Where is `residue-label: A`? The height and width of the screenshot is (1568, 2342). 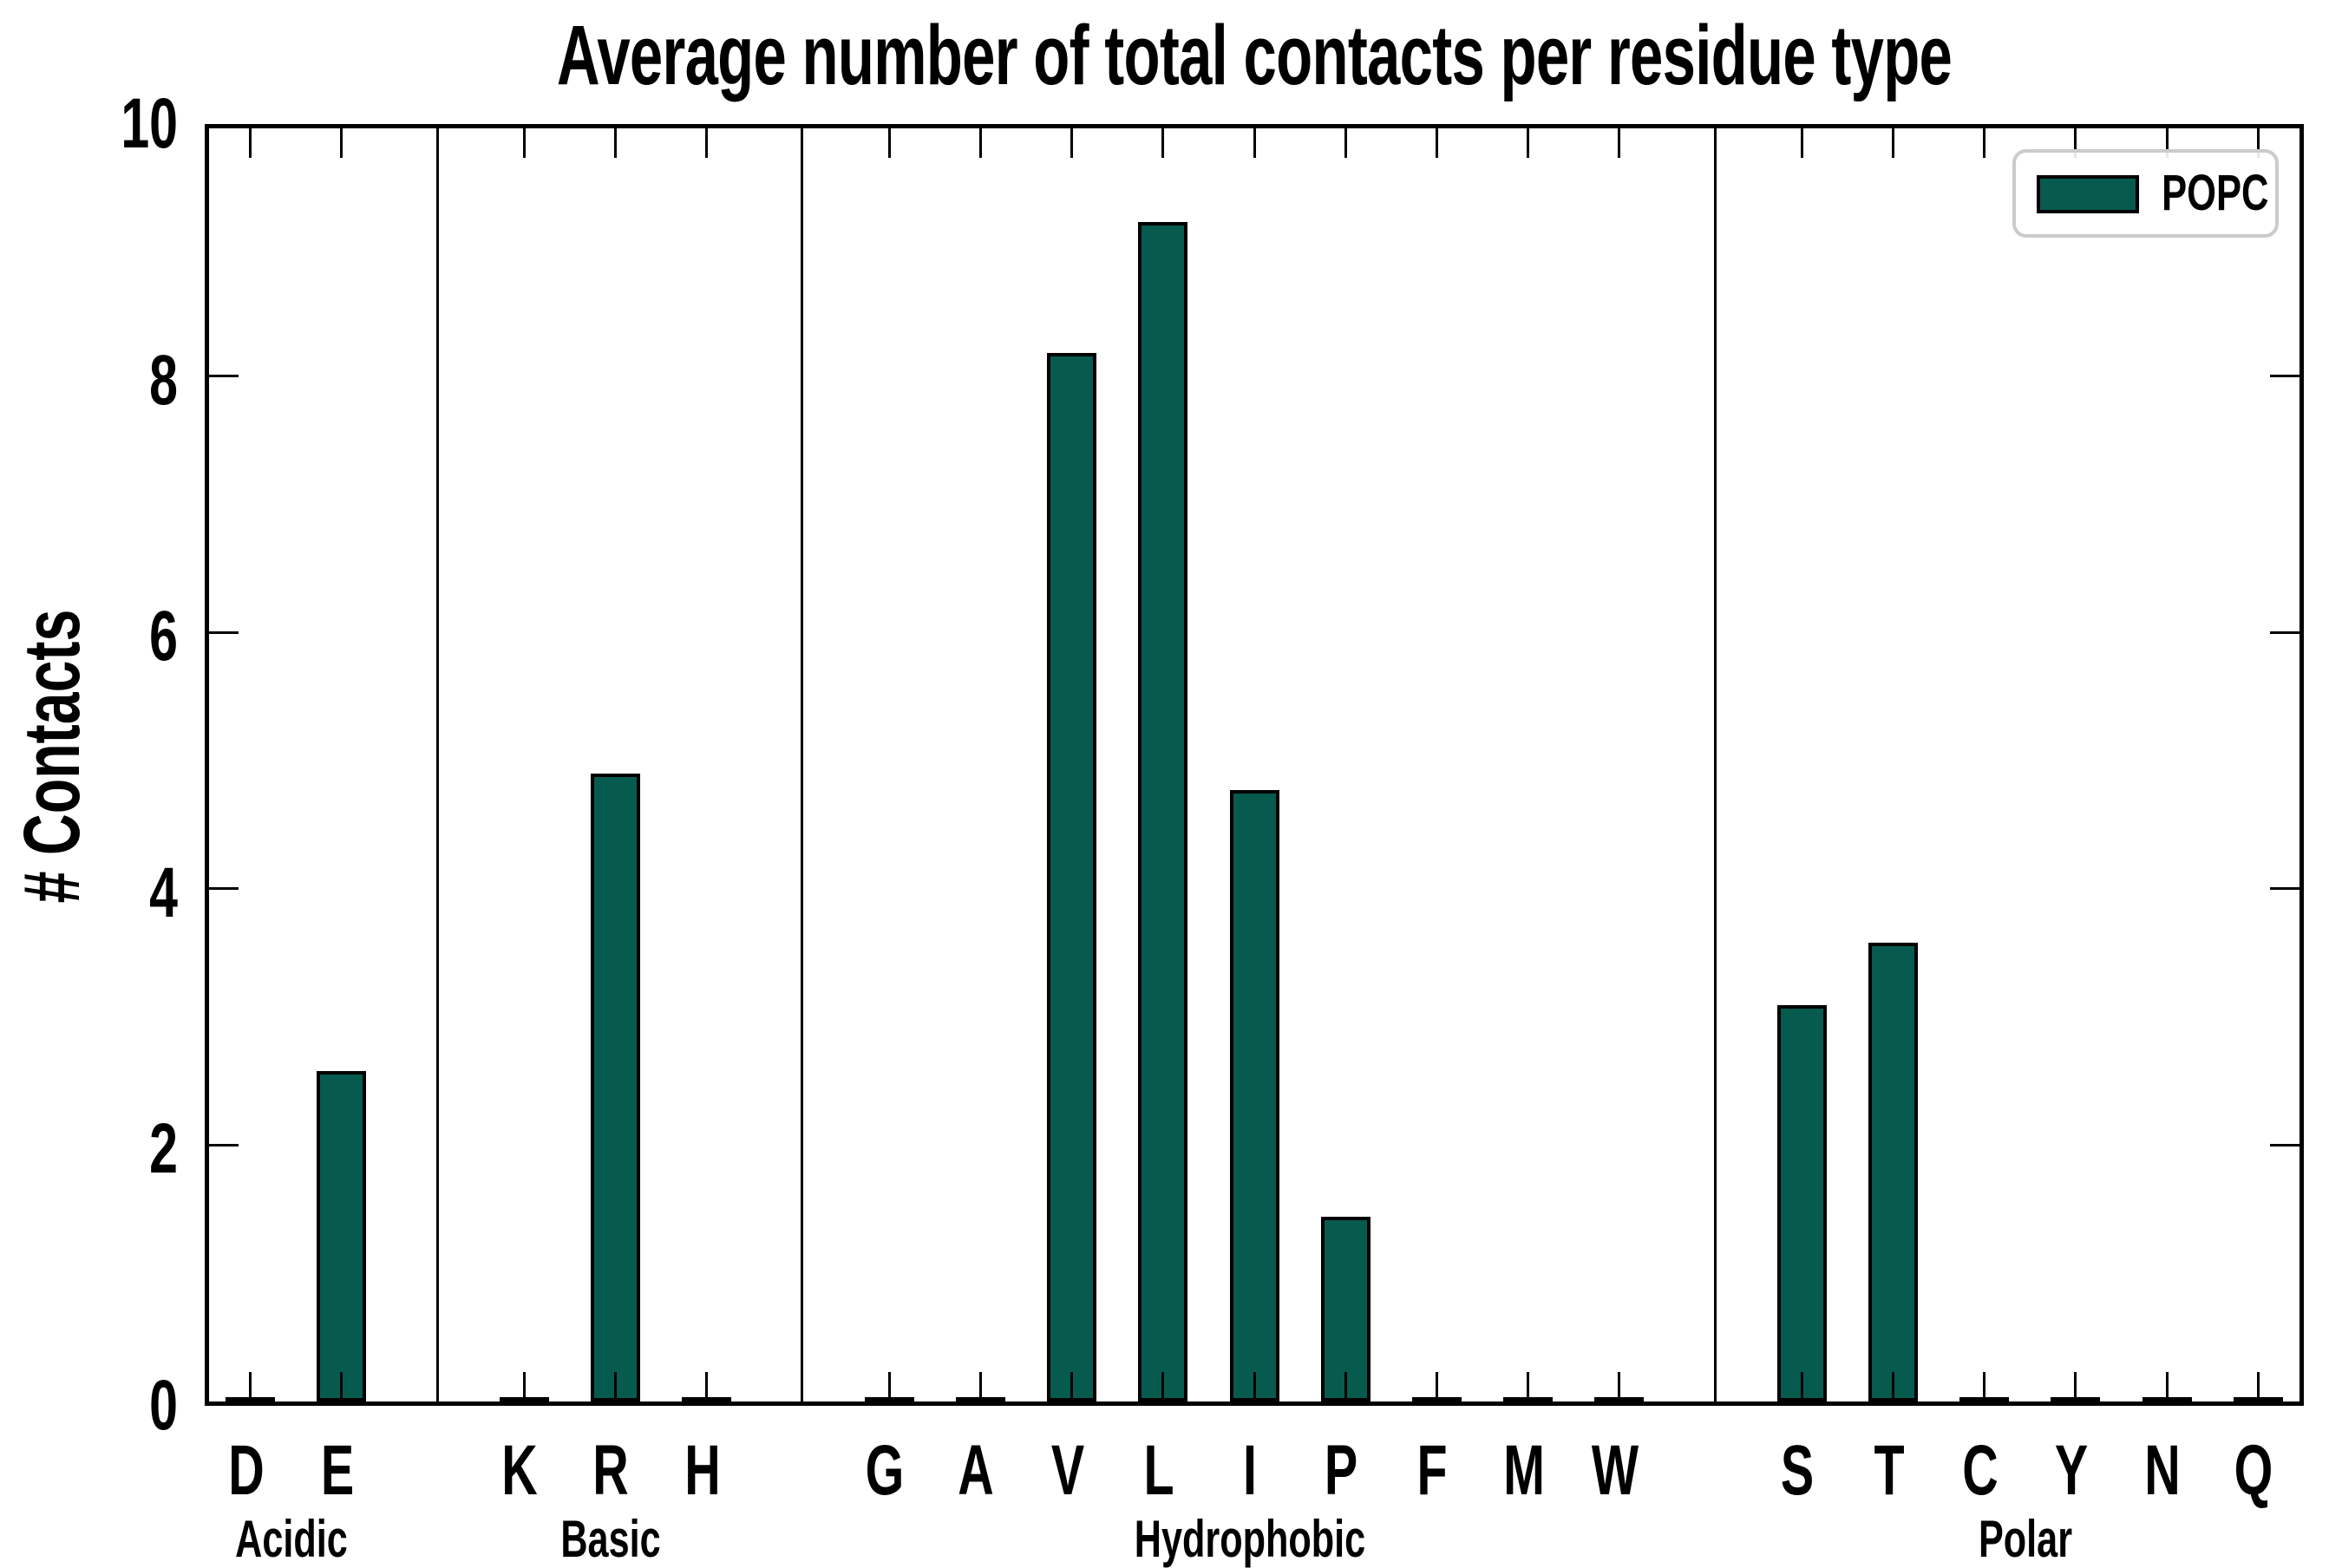 residue-label: A is located at coordinates (977, 1471).